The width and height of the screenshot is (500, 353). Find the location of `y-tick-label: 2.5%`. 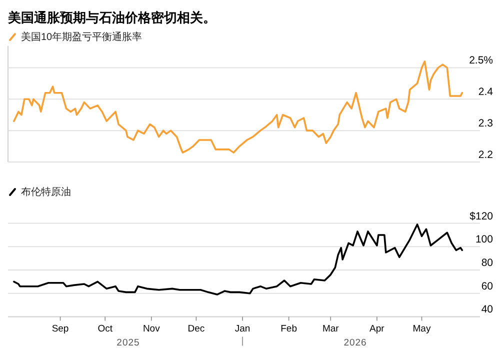

y-tick-label: 2.5% is located at coordinates (481, 60).